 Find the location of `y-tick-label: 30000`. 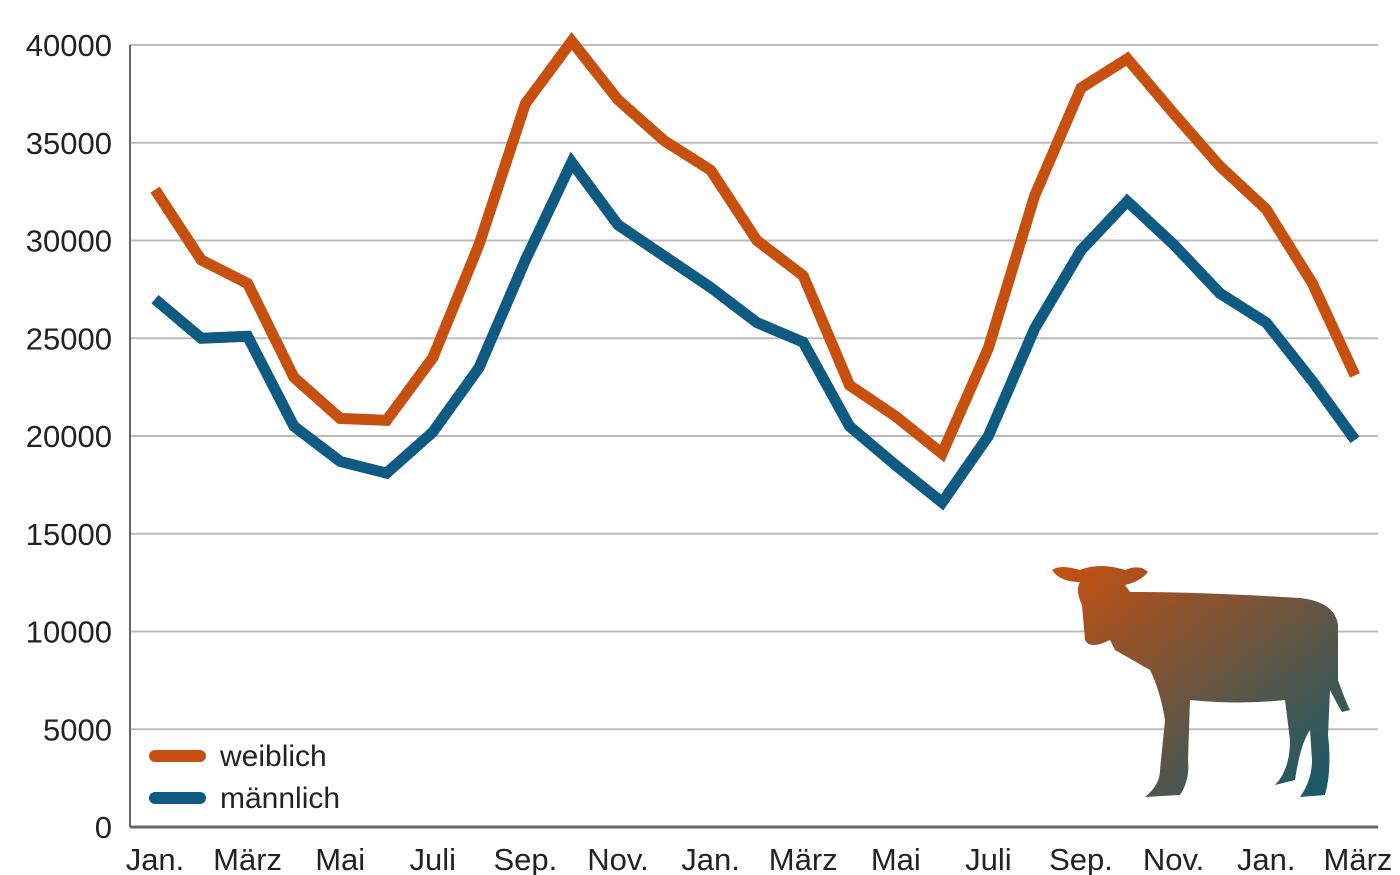

y-tick-label: 30000 is located at coordinates (69, 241).